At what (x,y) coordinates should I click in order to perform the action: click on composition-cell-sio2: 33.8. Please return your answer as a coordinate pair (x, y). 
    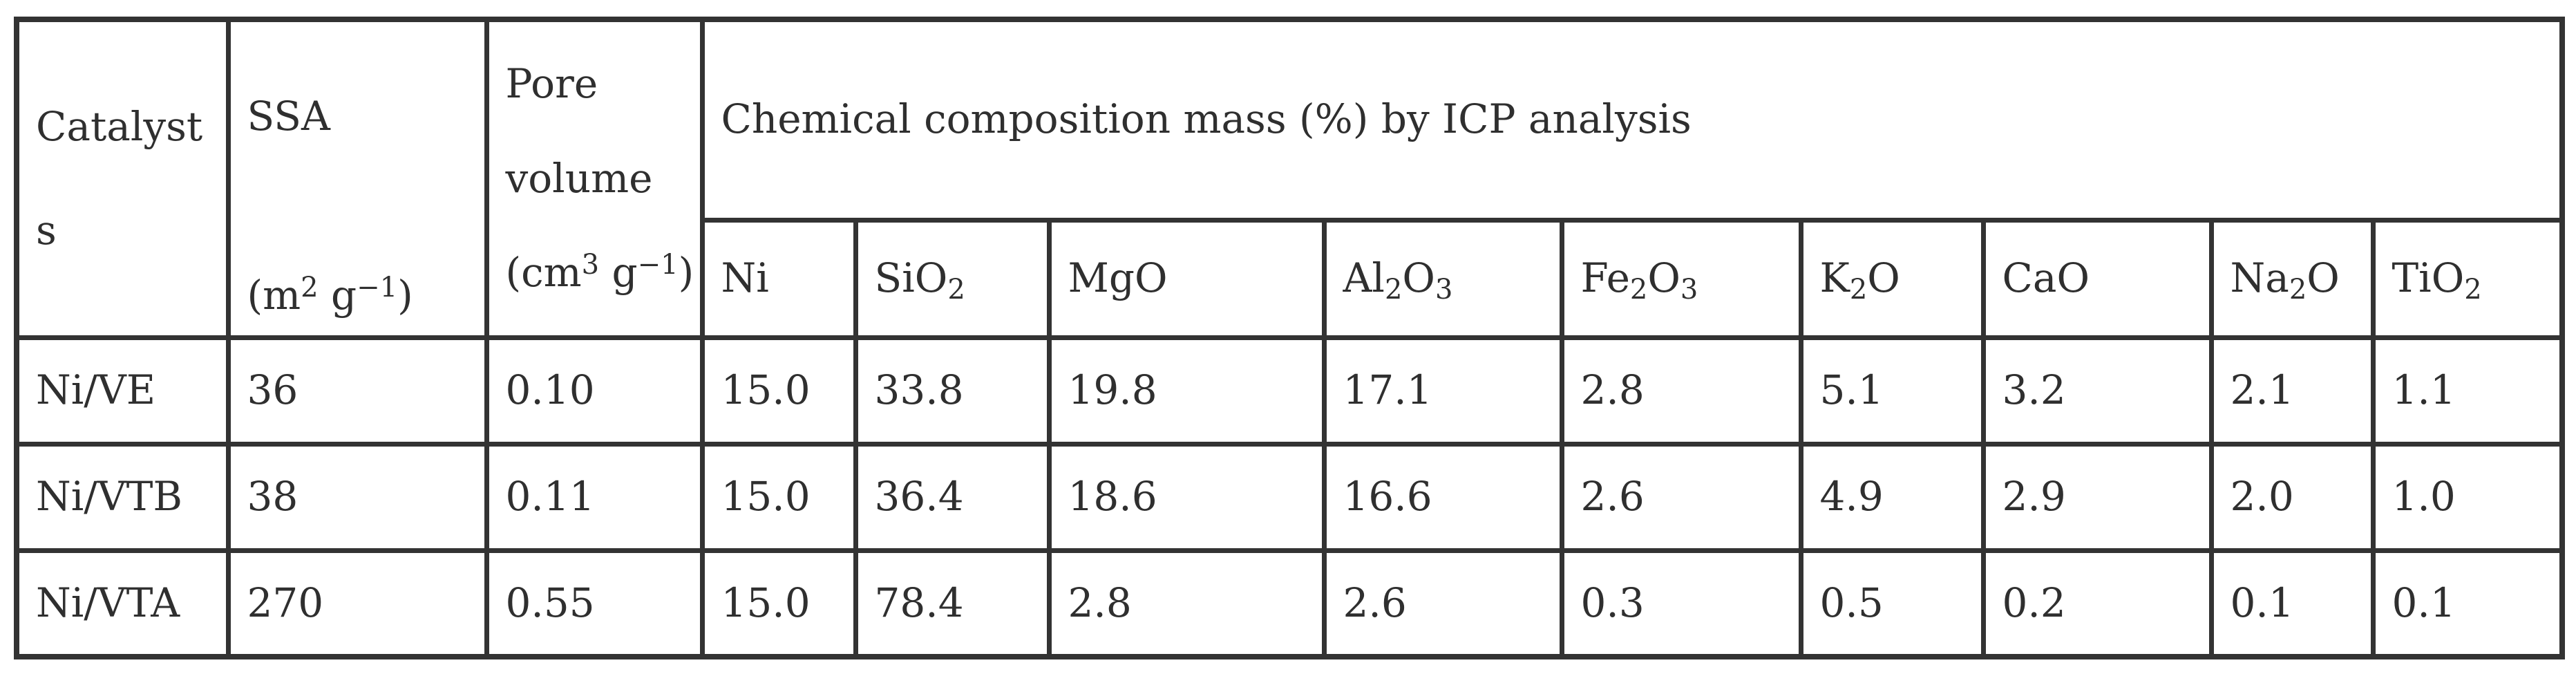
    Looking at the image, I should click on (952, 391).